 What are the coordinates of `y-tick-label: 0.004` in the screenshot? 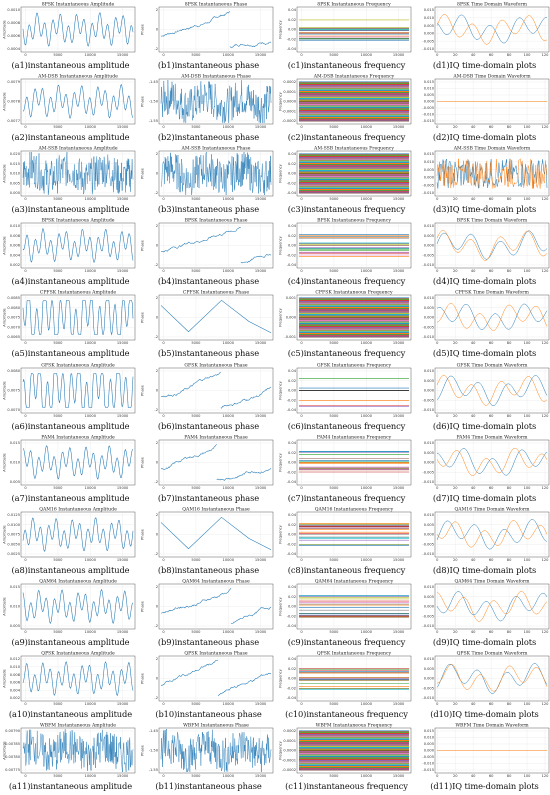 It's located at (15, 690).